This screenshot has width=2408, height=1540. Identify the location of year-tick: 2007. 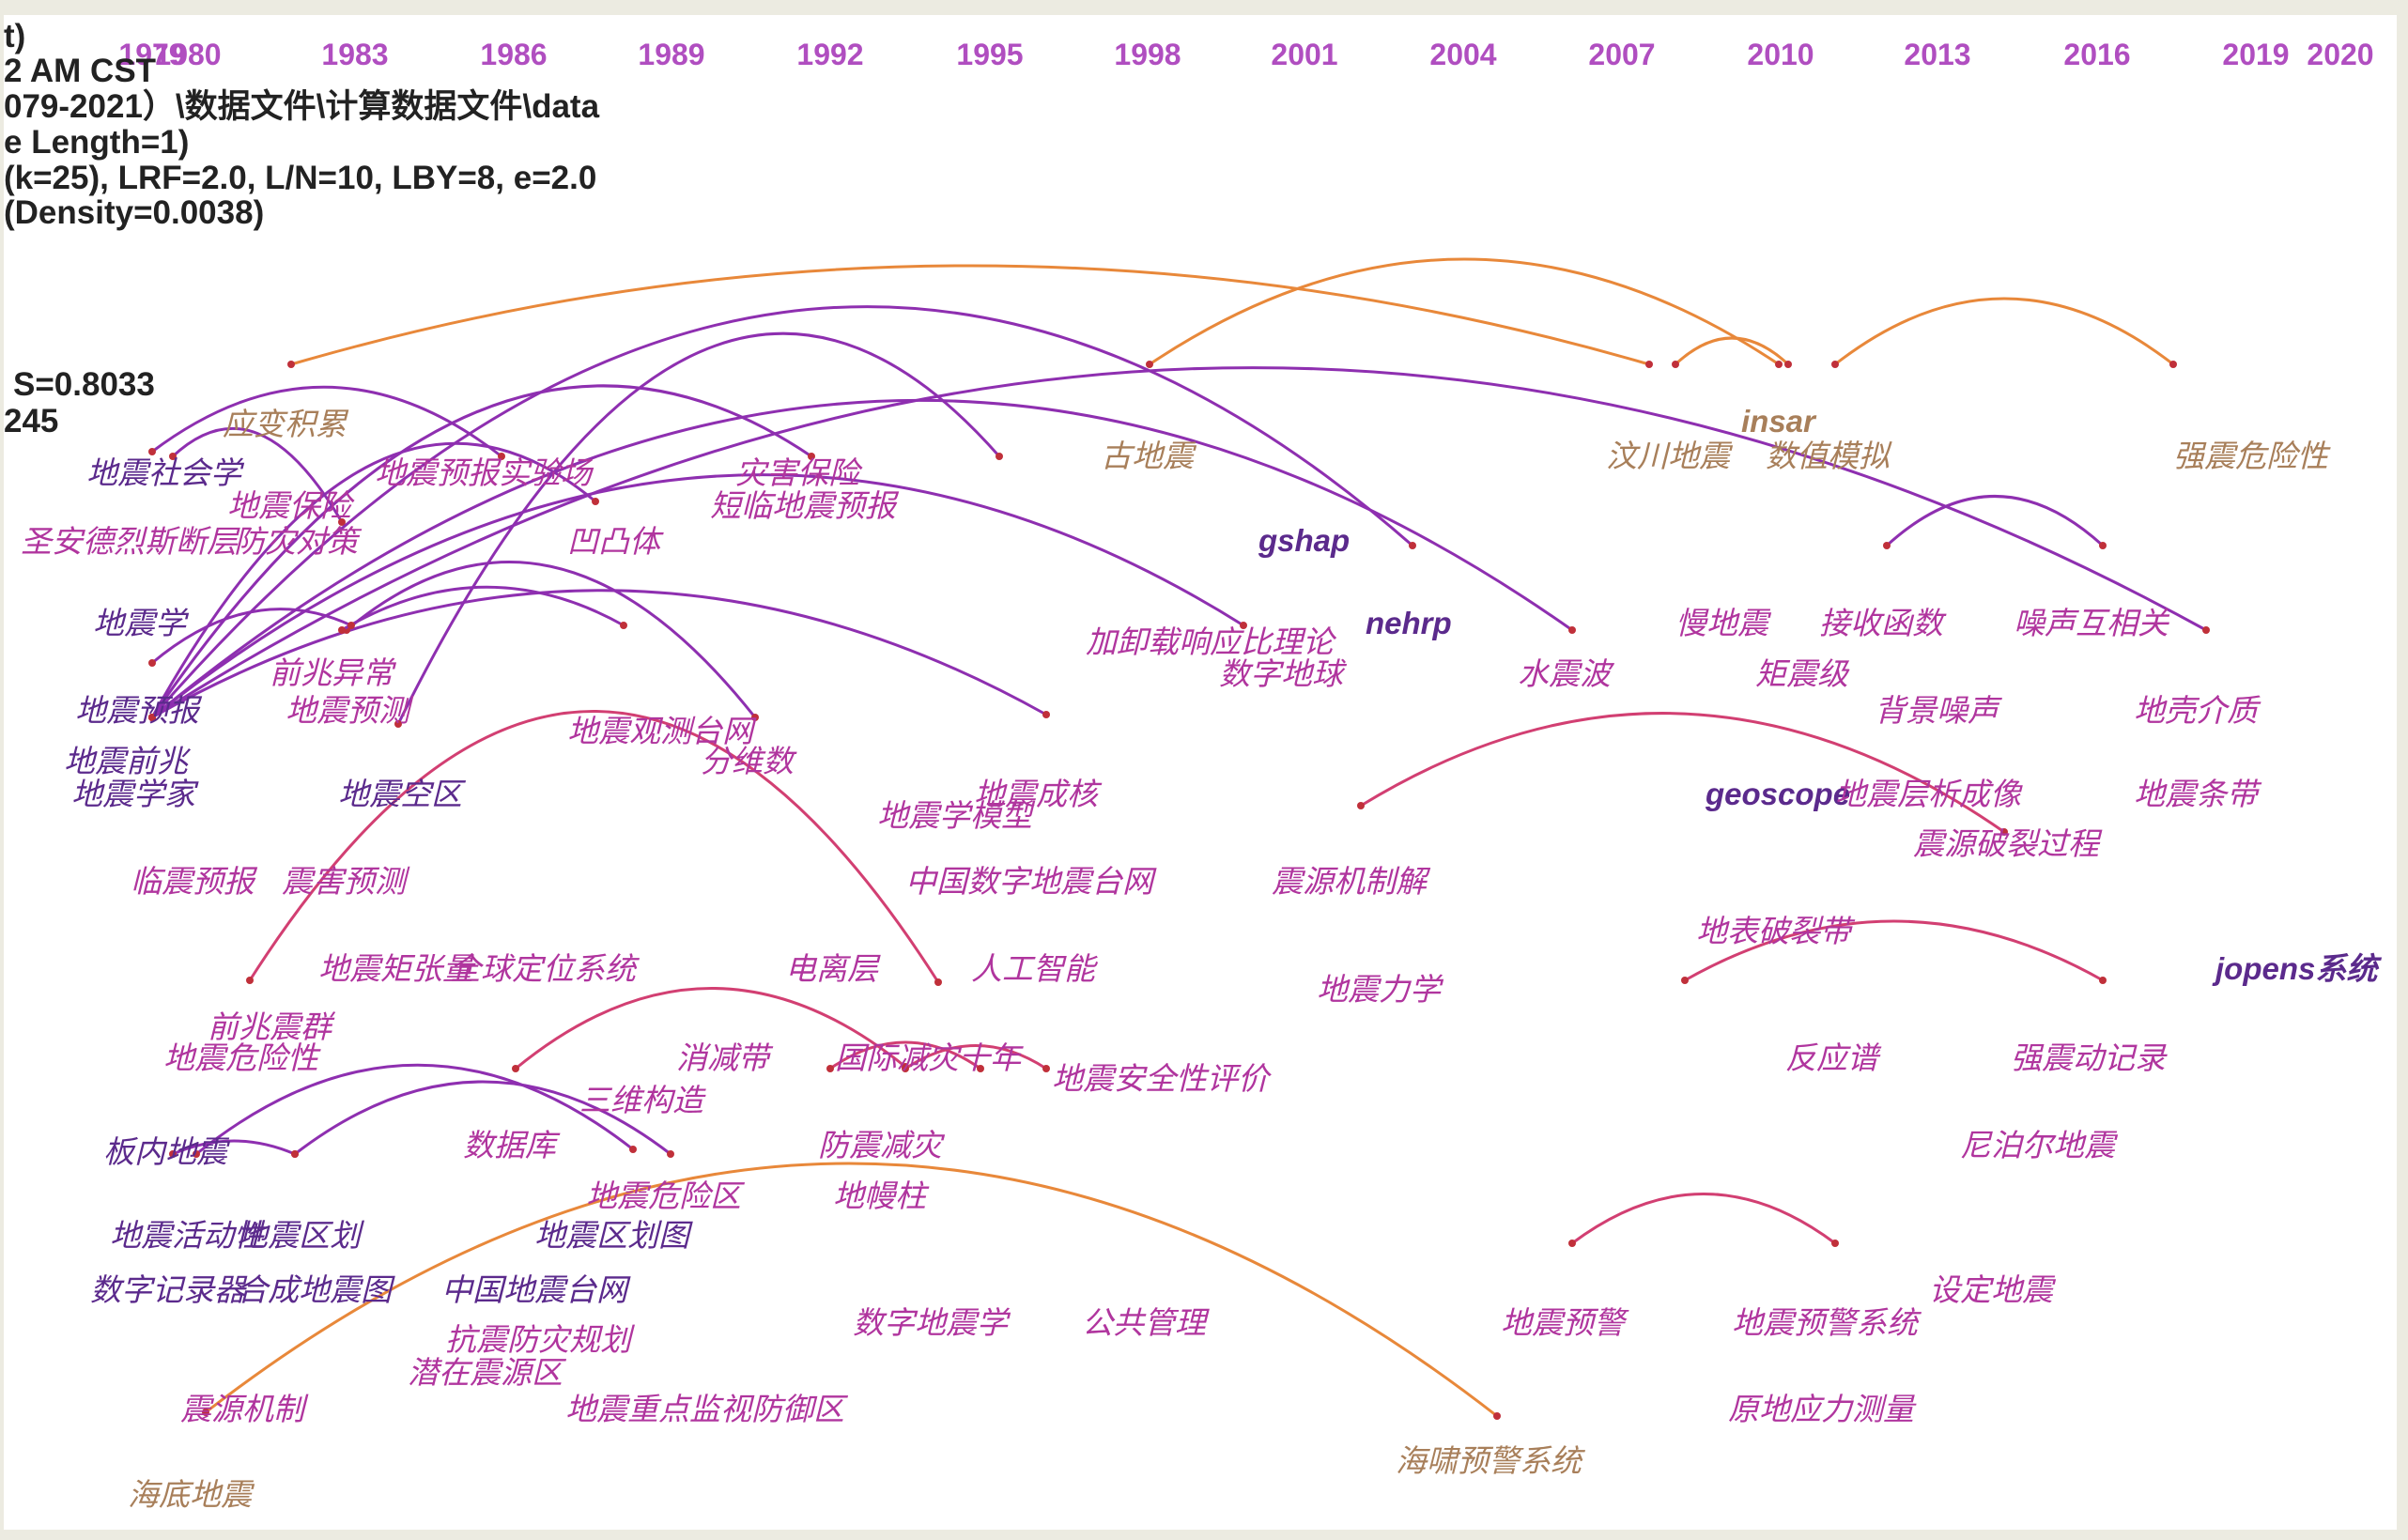
(1622, 54).